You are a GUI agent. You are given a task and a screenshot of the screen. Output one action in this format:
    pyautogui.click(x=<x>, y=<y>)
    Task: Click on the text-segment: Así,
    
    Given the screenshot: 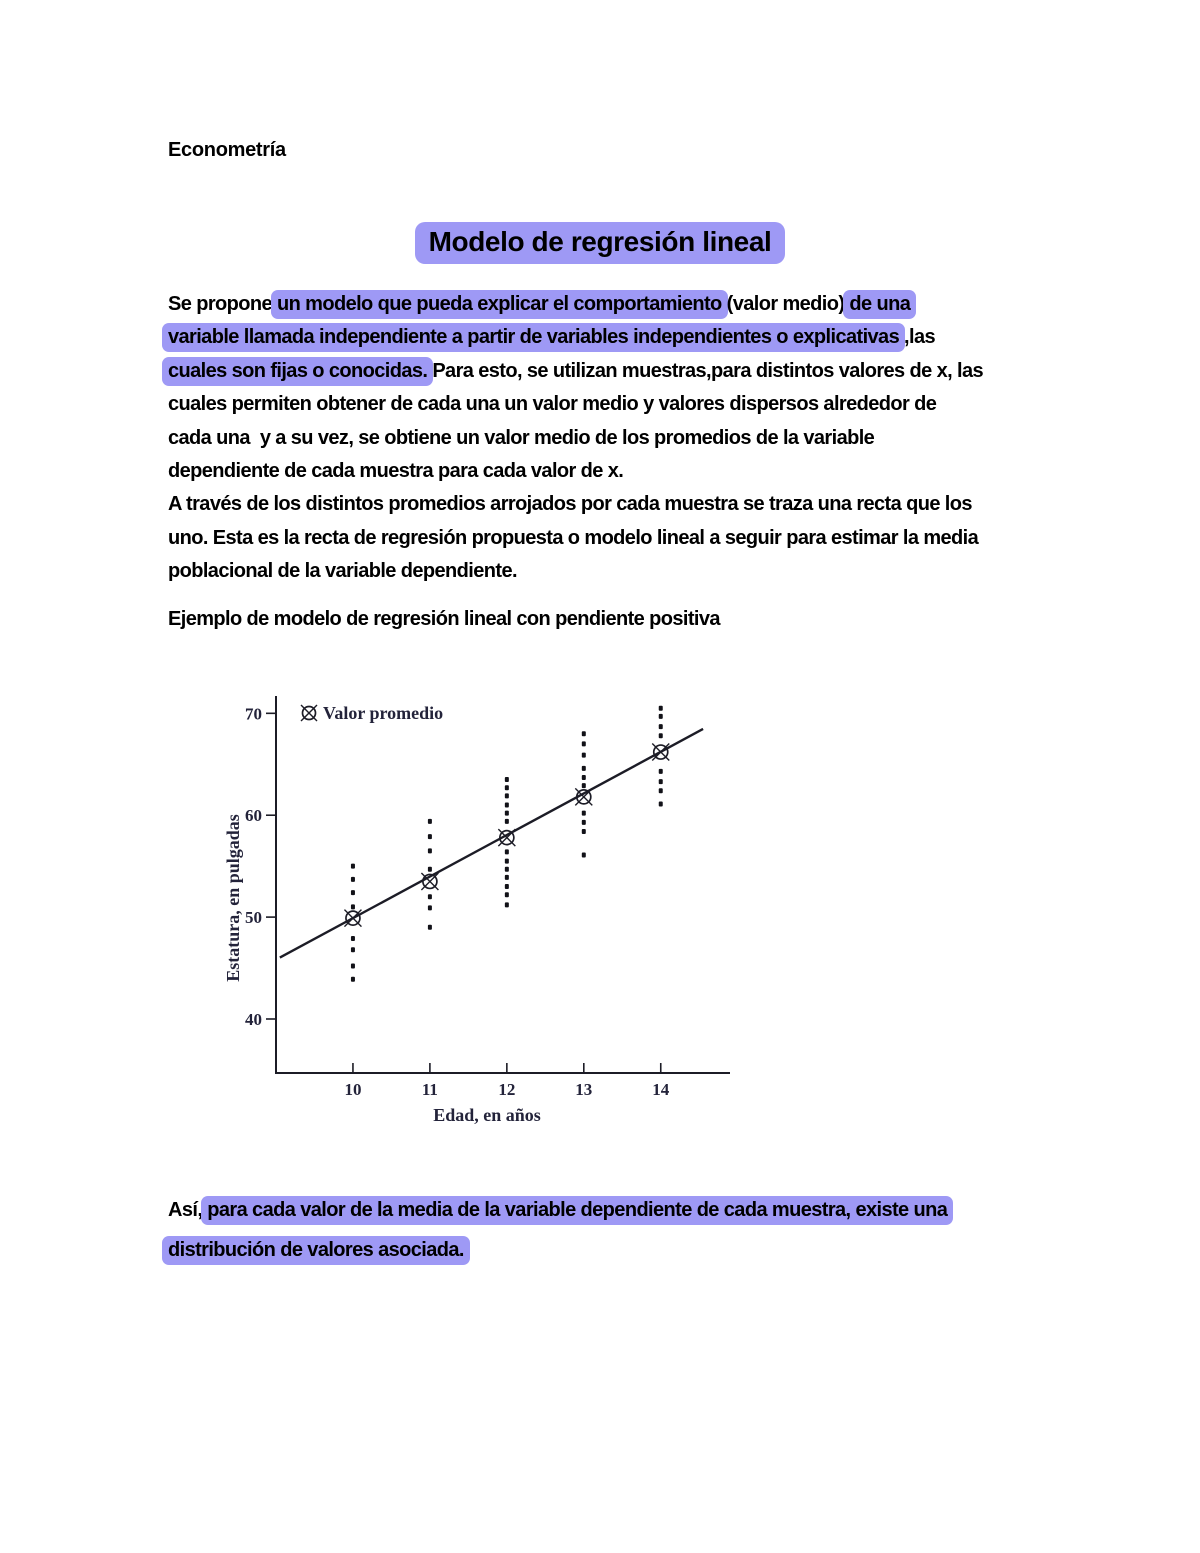 What is the action you would take?
    pyautogui.click(x=188, y=1210)
    